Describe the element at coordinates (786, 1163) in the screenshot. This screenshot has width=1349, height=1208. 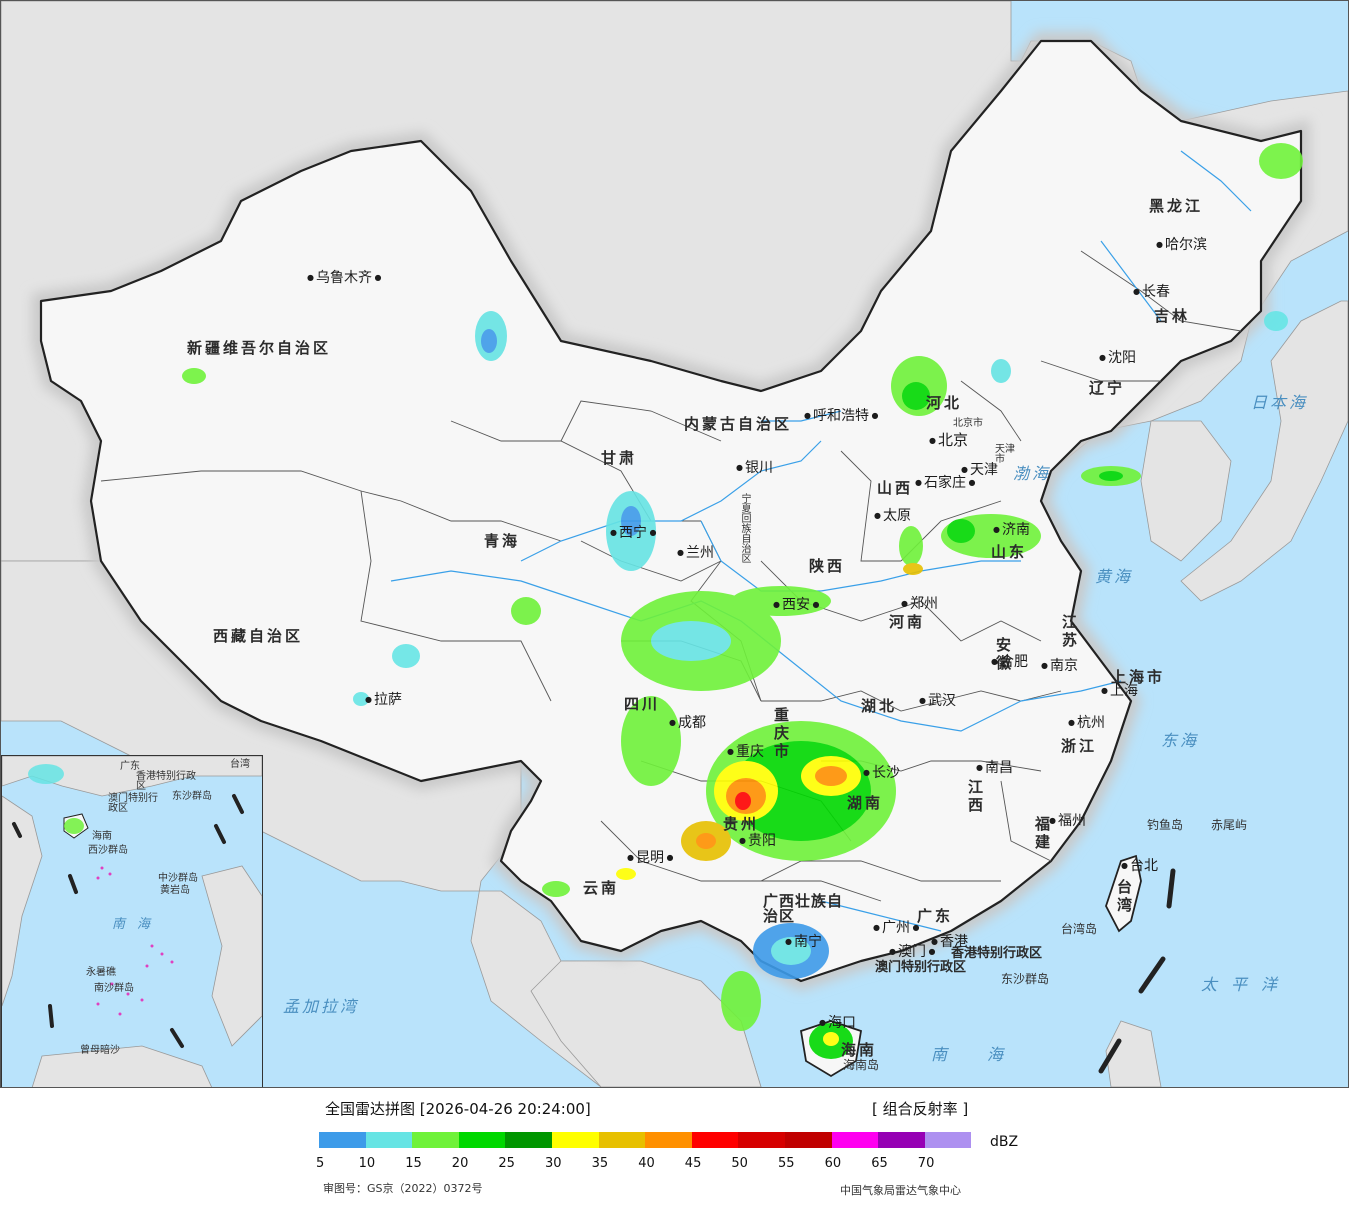
I see `scale-tick-label: 55` at that location.